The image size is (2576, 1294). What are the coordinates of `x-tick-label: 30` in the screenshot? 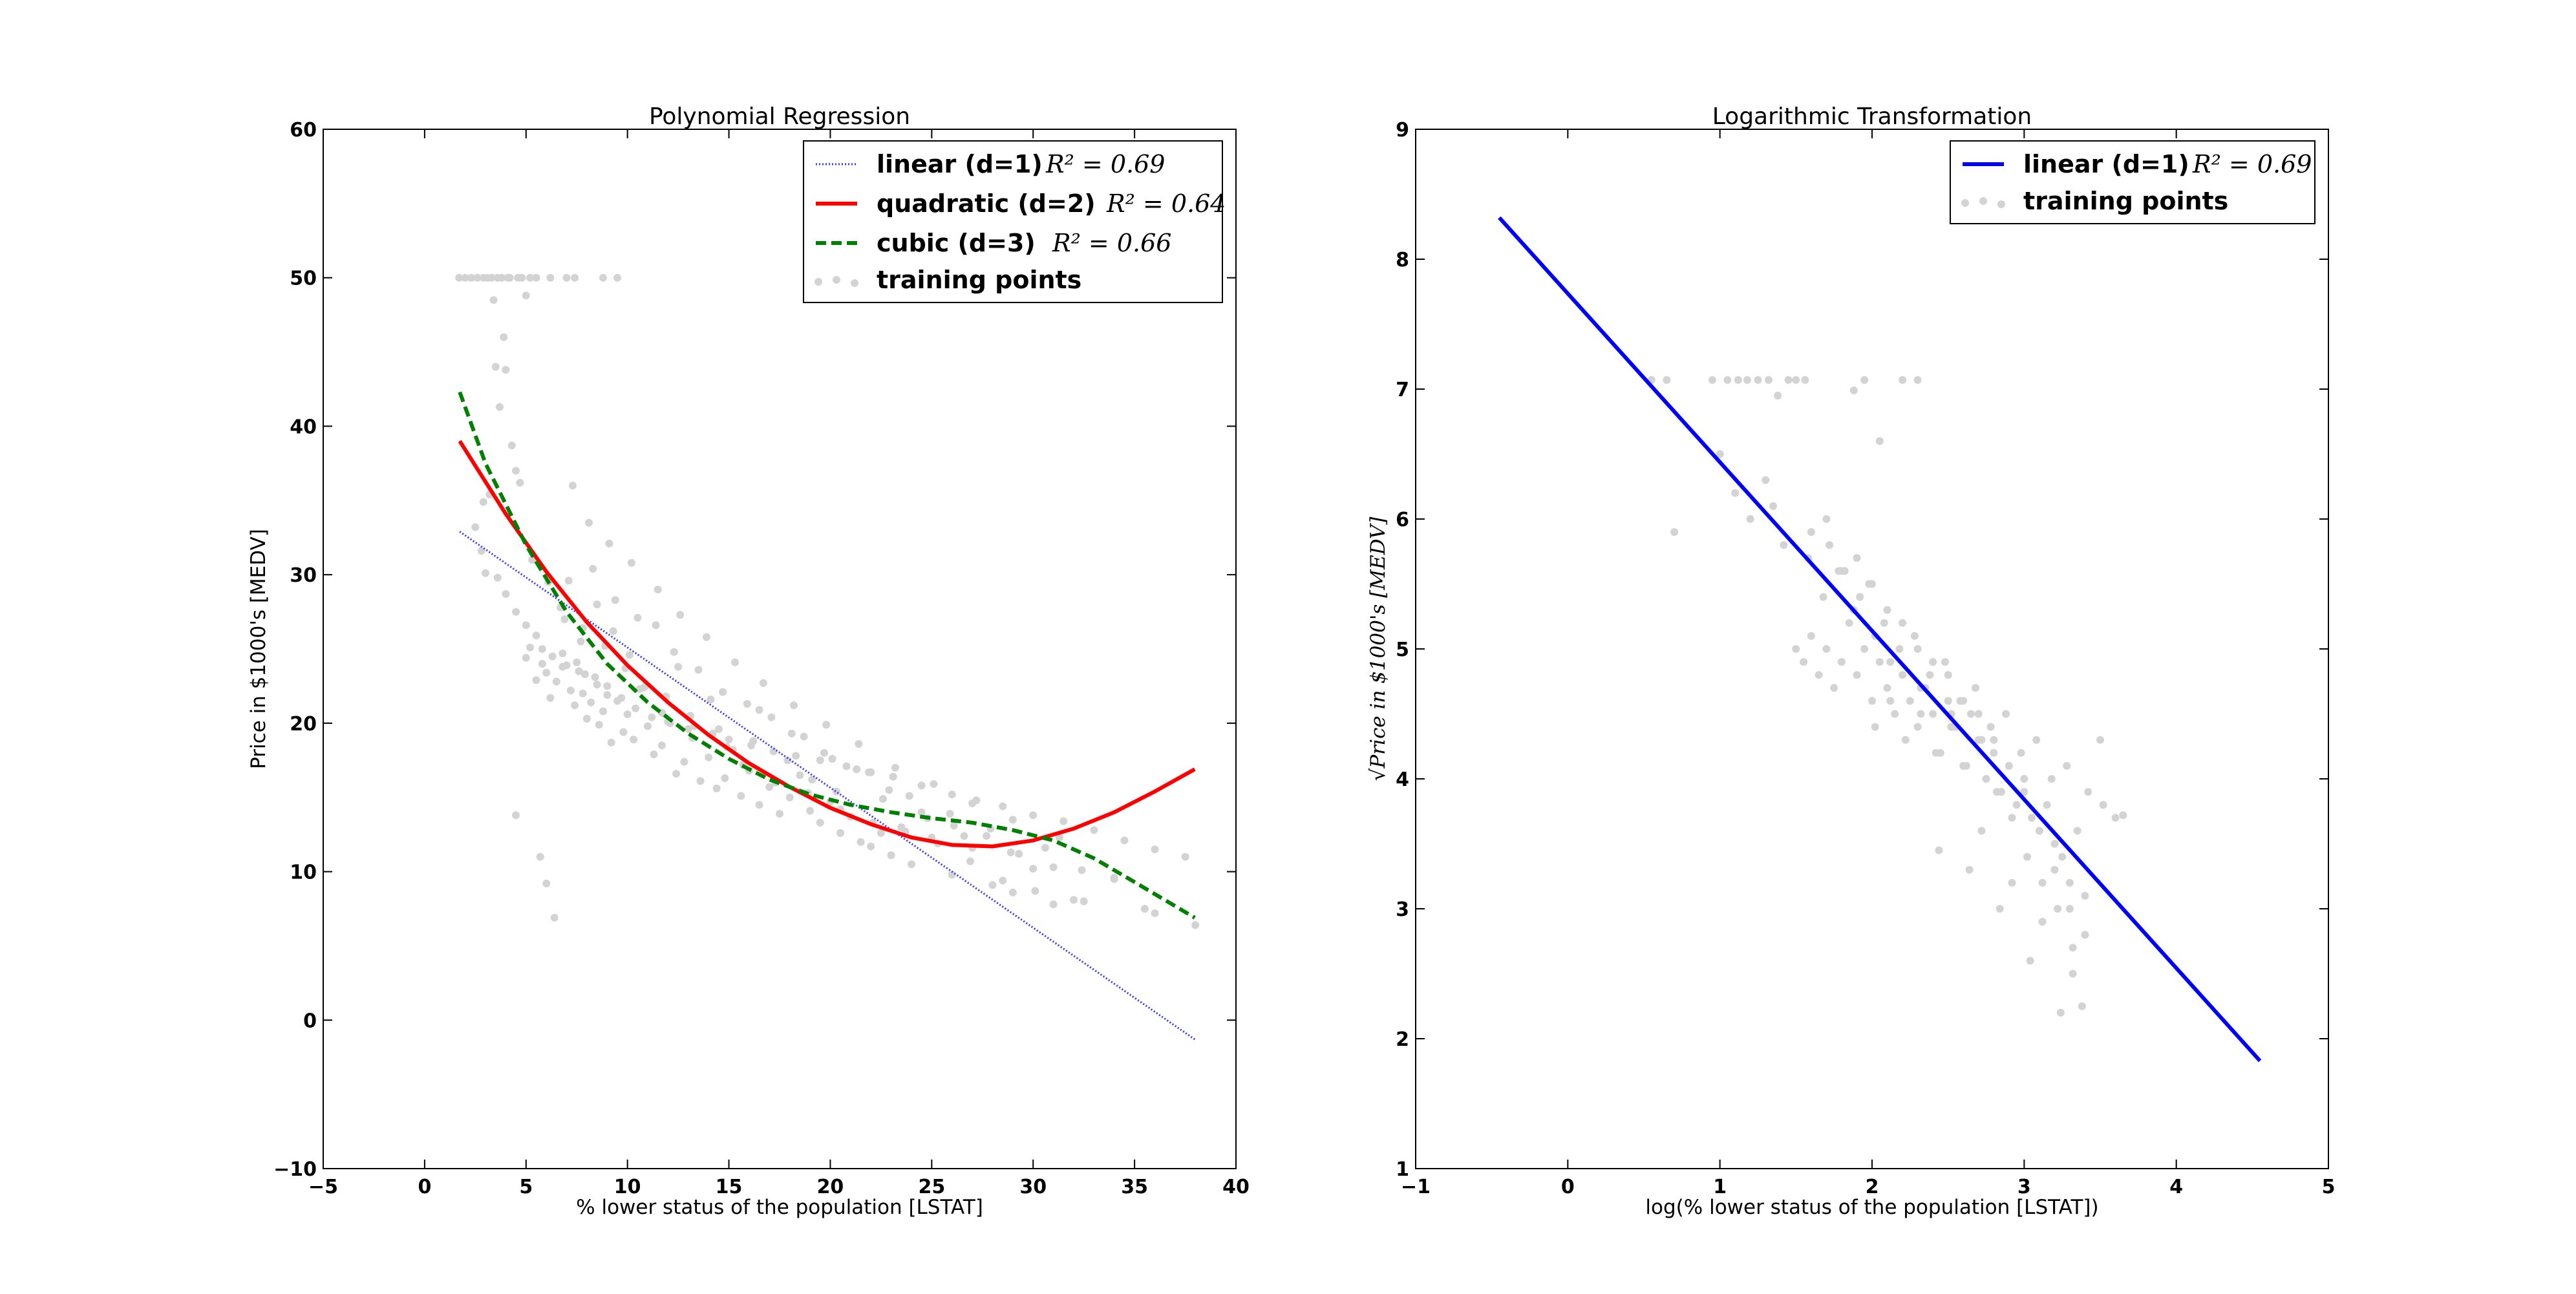 It's located at (1033, 1187).